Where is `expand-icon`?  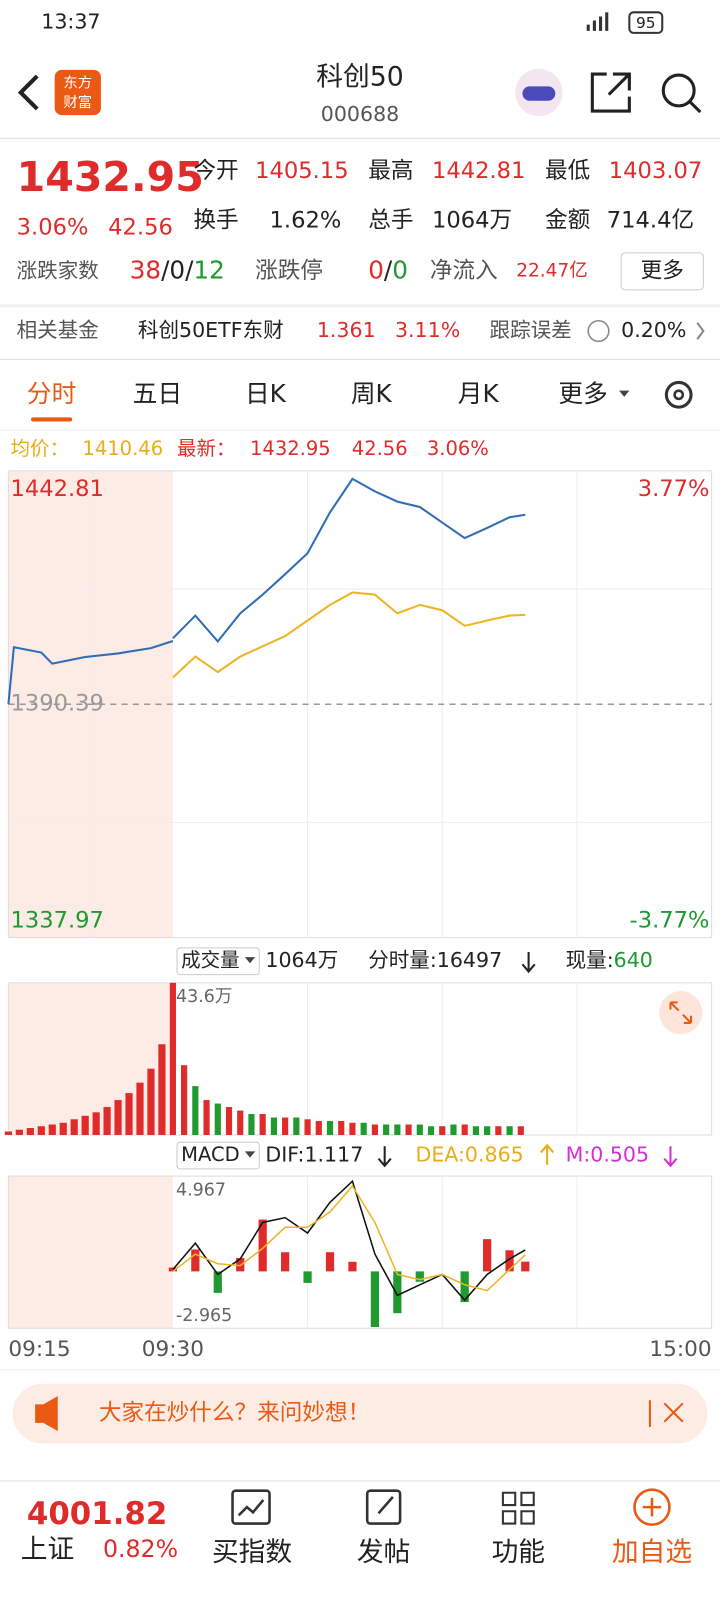
expand-icon is located at coordinates (681, 1012).